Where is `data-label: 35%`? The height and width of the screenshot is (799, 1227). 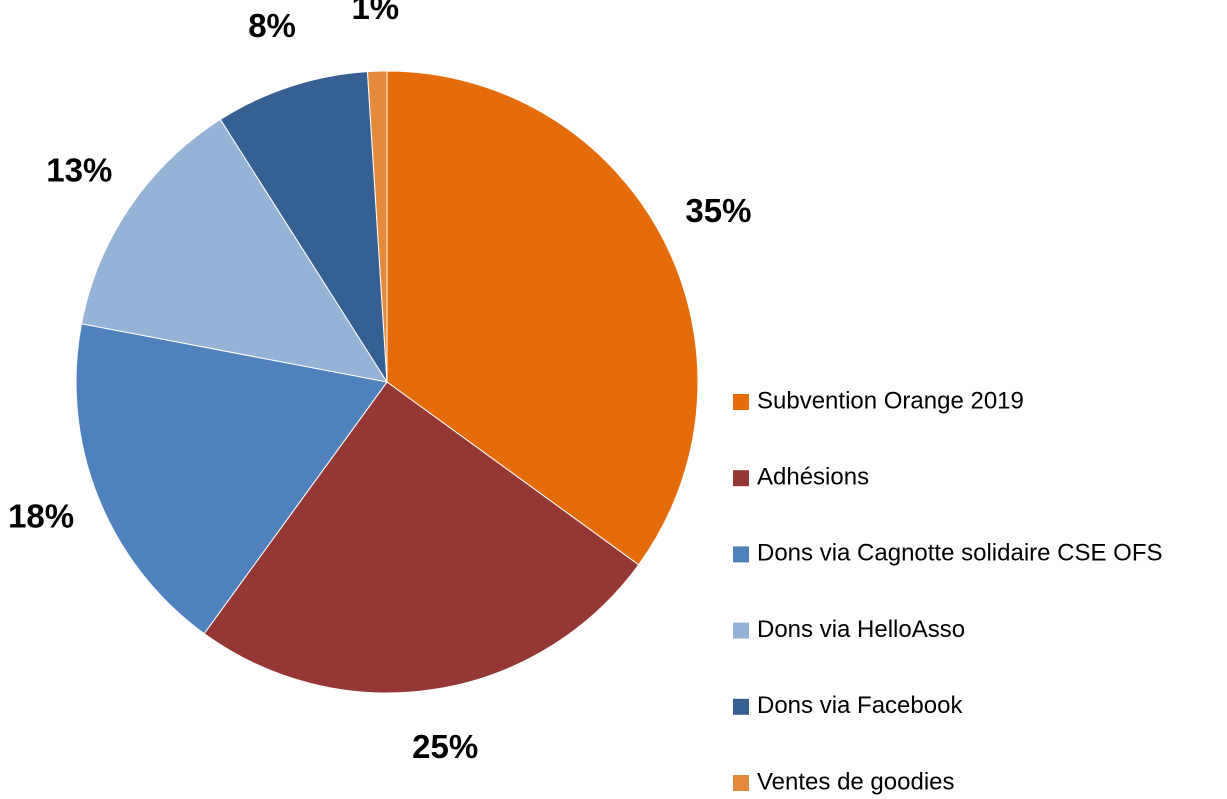
data-label: 35% is located at coordinates (718, 210).